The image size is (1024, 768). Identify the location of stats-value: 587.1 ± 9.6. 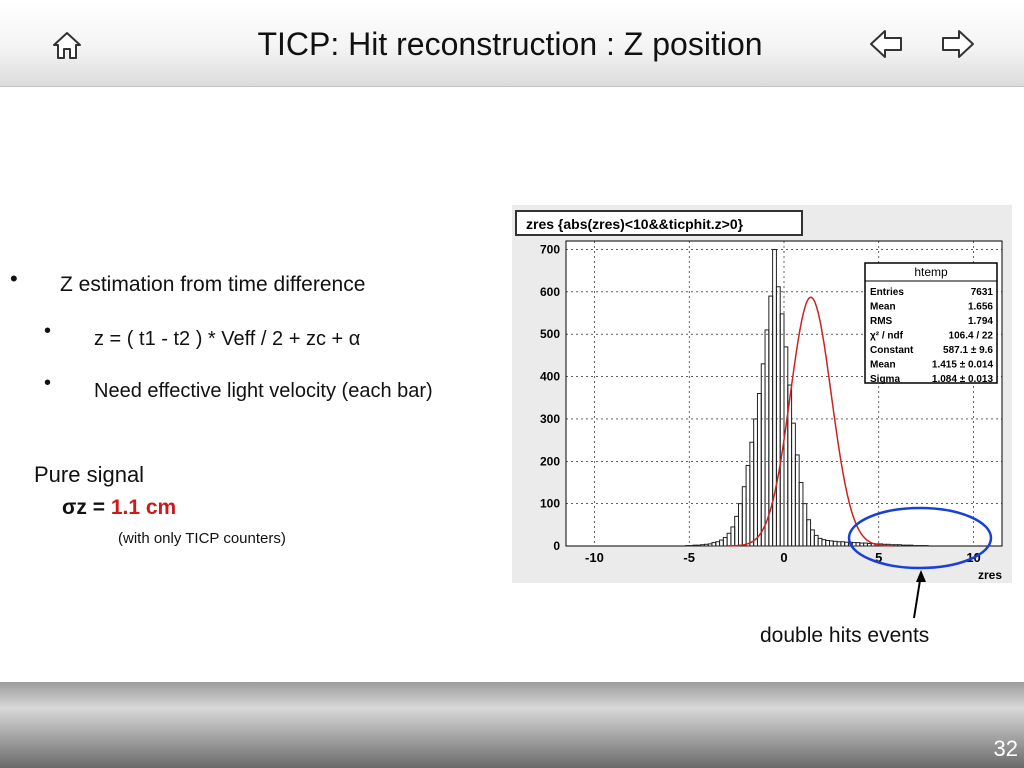
(968, 350).